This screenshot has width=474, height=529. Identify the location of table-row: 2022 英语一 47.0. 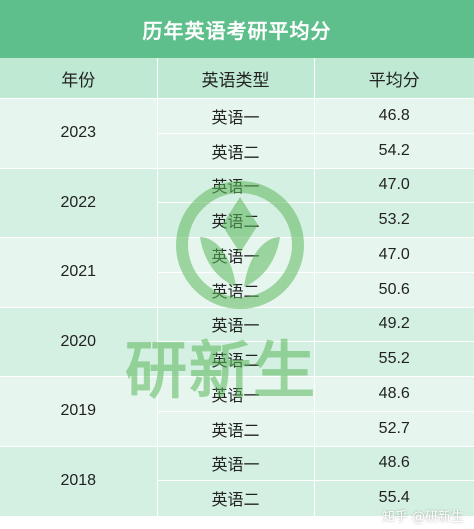
(237, 202).